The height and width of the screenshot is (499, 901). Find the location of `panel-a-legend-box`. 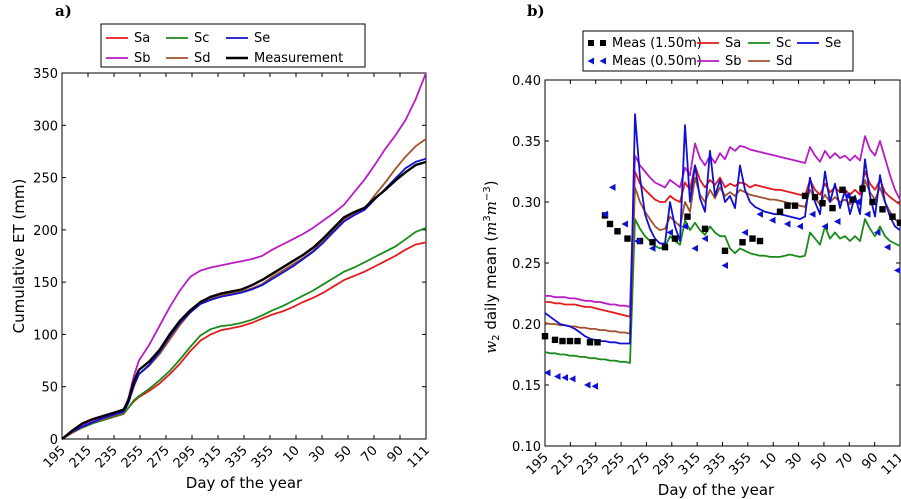

panel-a-legend-box is located at coordinates (233, 45).